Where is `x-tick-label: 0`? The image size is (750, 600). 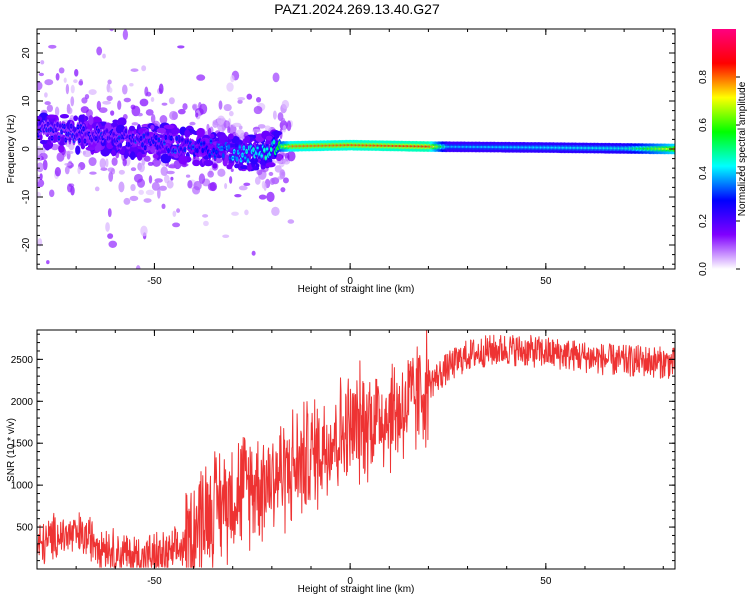
x-tick-label: 0 is located at coordinates (350, 581).